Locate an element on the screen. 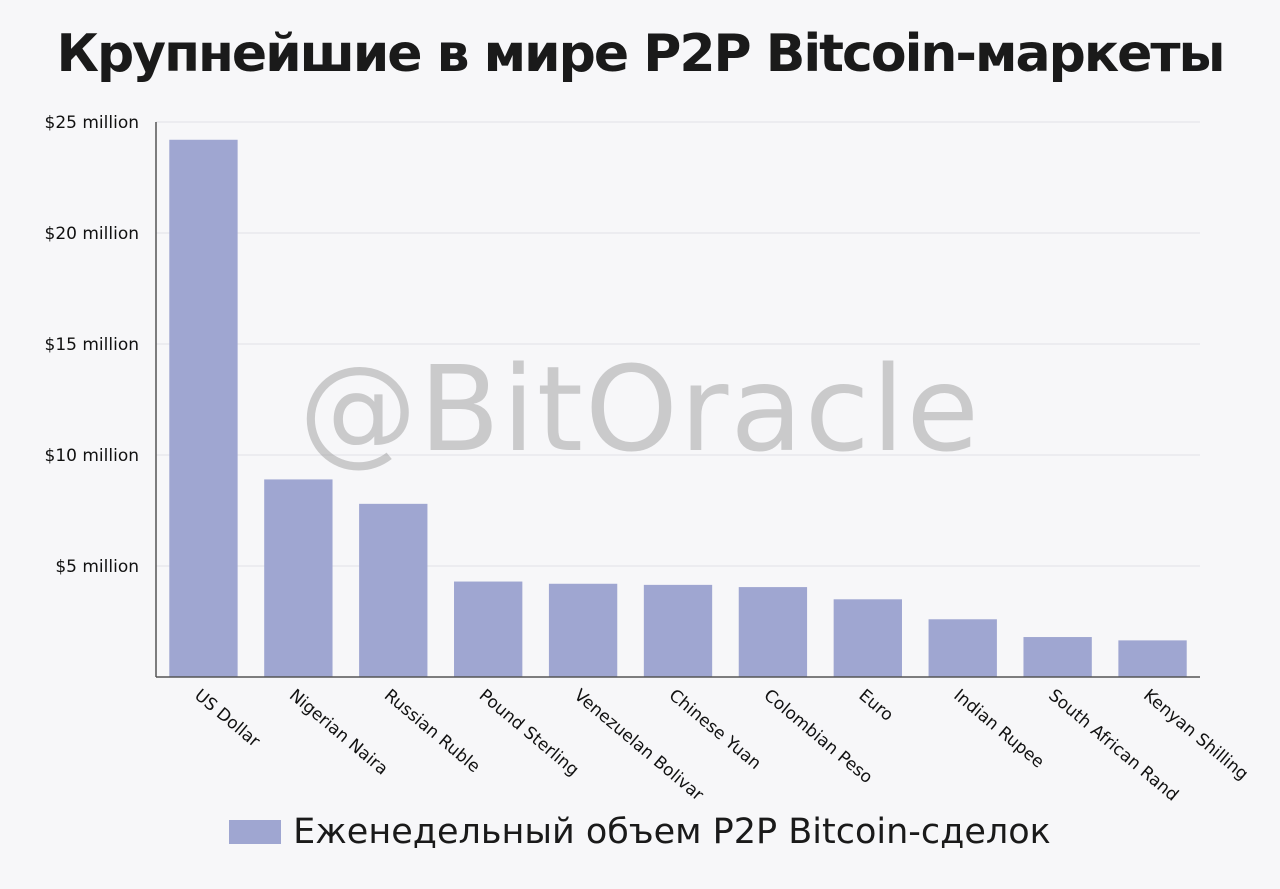 This screenshot has width=1280, height=889. legend-swatch is located at coordinates (255, 832).